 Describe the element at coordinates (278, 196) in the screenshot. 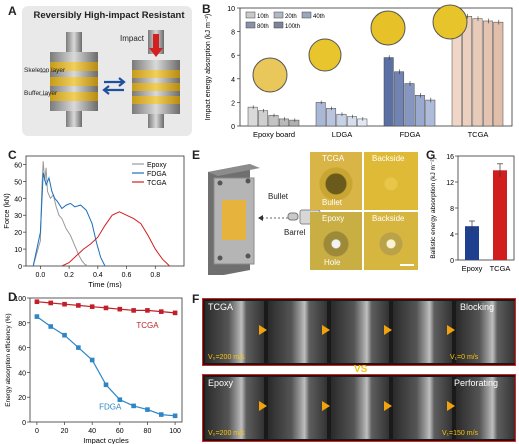

I see `bullet-label: Bullet` at that location.